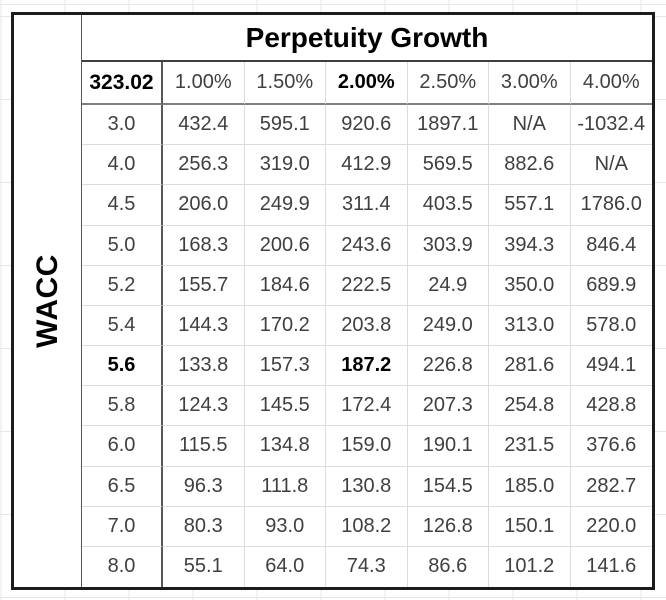  I want to click on table-cell: 432.4, so click(204, 125).